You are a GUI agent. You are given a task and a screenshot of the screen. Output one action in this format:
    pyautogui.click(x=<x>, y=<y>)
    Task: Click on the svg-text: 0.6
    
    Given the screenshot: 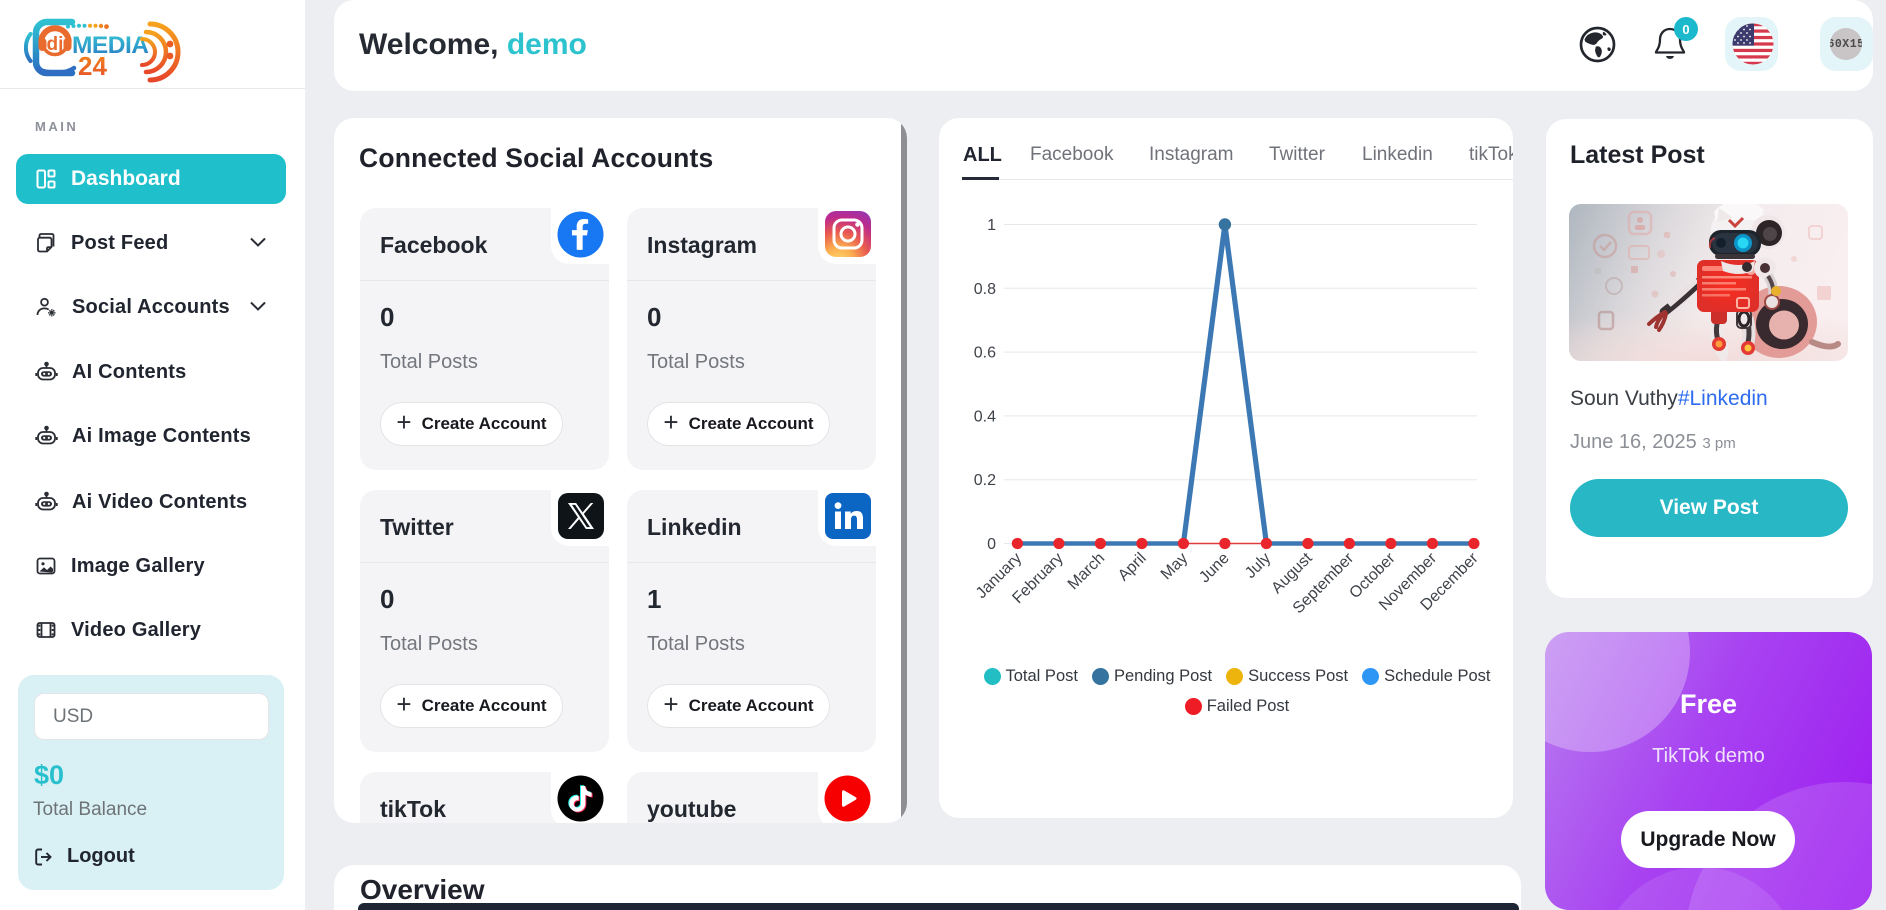 What is the action you would take?
    pyautogui.click(x=985, y=353)
    